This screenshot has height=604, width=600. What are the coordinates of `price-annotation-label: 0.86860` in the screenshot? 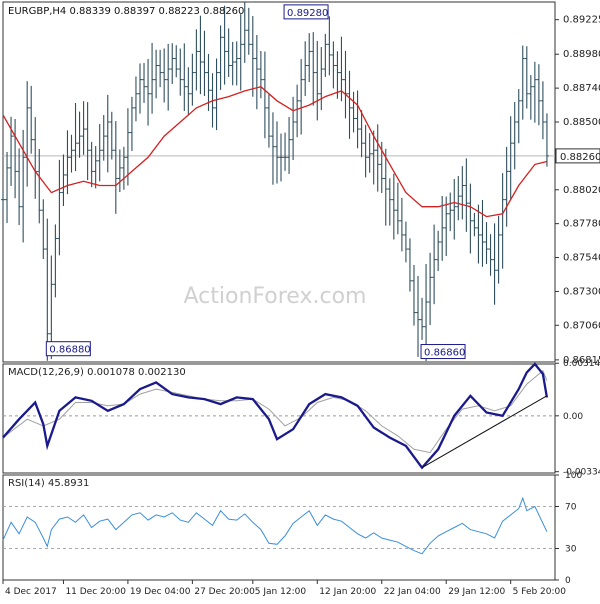 It's located at (444, 353).